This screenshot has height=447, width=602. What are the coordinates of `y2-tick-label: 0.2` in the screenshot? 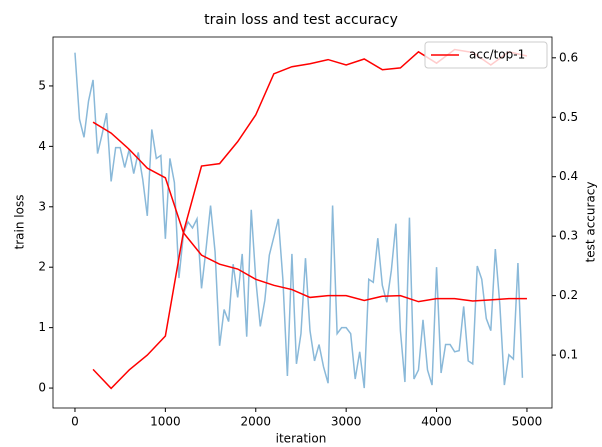 It's located at (568, 295).